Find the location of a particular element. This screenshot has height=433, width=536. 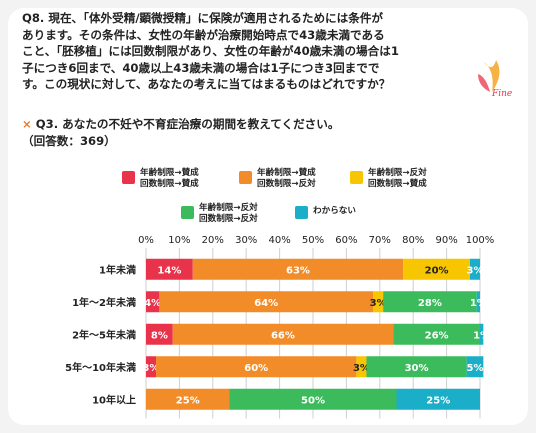

legend-label: 年齢制限→賛成 回数制限→反対 is located at coordinates (286, 179).